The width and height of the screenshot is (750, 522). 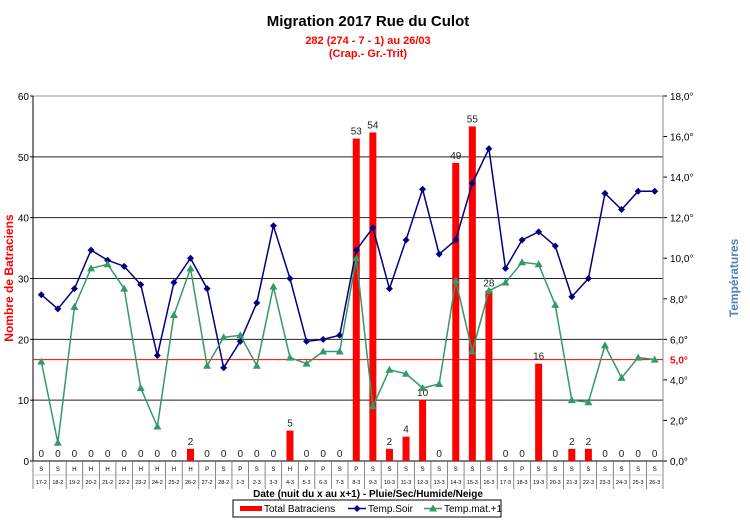 I want to click on y-tick-label-right: 10,0°, so click(x=681, y=259).